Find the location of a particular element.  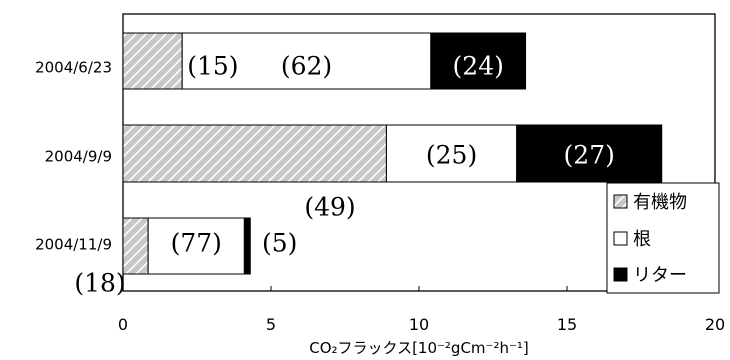

data-label-litter-2: (5) is located at coordinates (279, 243).